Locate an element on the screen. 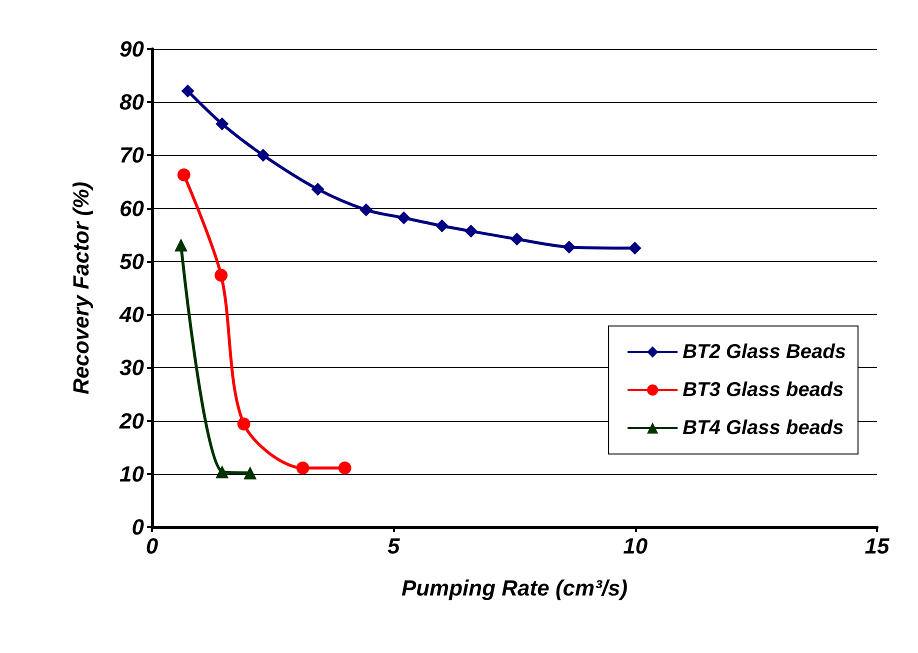  x-axis-title: Pumping Rate (cm³/s) is located at coordinates (514, 588).